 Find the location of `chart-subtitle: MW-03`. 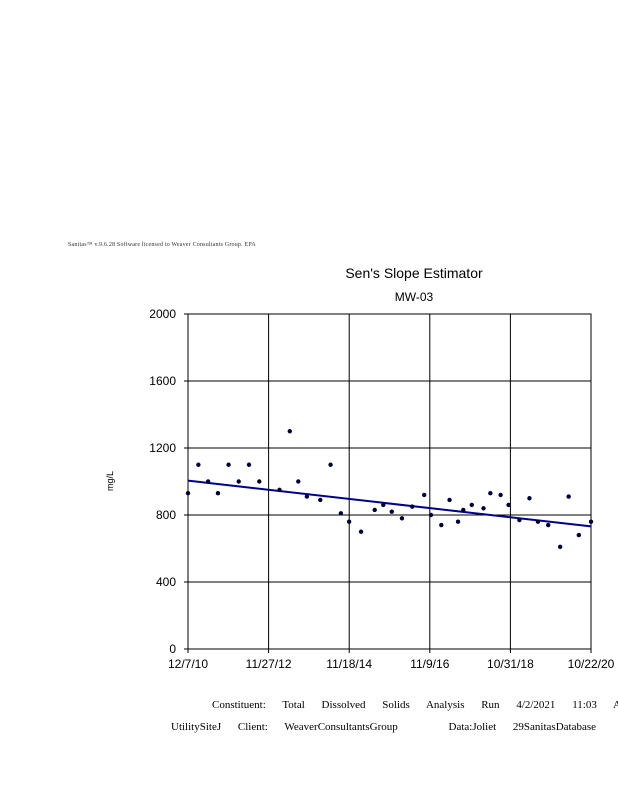

chart-subtitle: MW-03 is located at coordinates (414, 297).